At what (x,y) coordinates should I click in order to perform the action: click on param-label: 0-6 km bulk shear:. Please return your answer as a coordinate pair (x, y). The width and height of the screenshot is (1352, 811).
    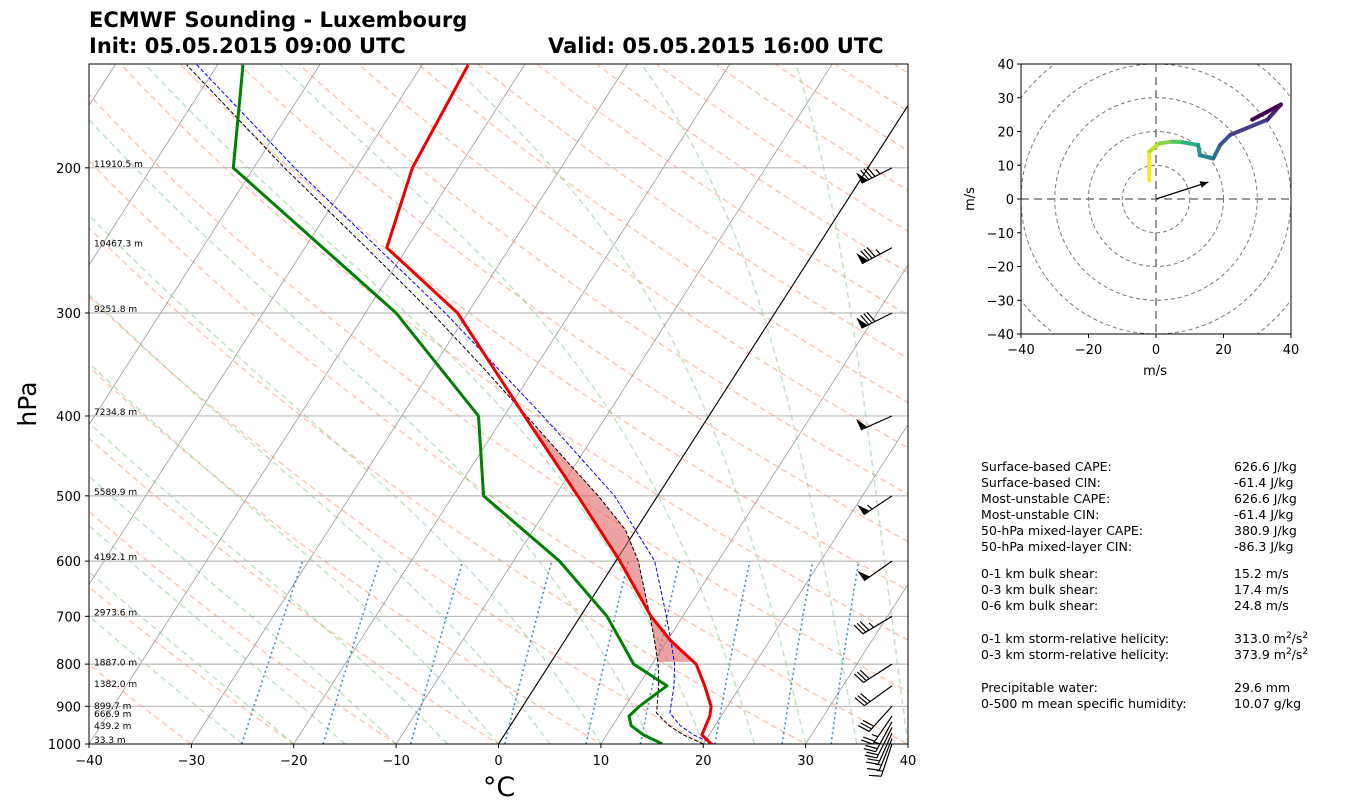
    Looking at the image, I should click on (1040, 605).